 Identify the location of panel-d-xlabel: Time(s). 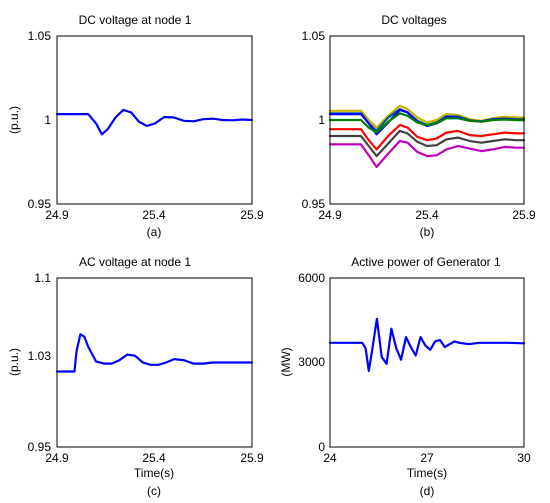
(427, 473).